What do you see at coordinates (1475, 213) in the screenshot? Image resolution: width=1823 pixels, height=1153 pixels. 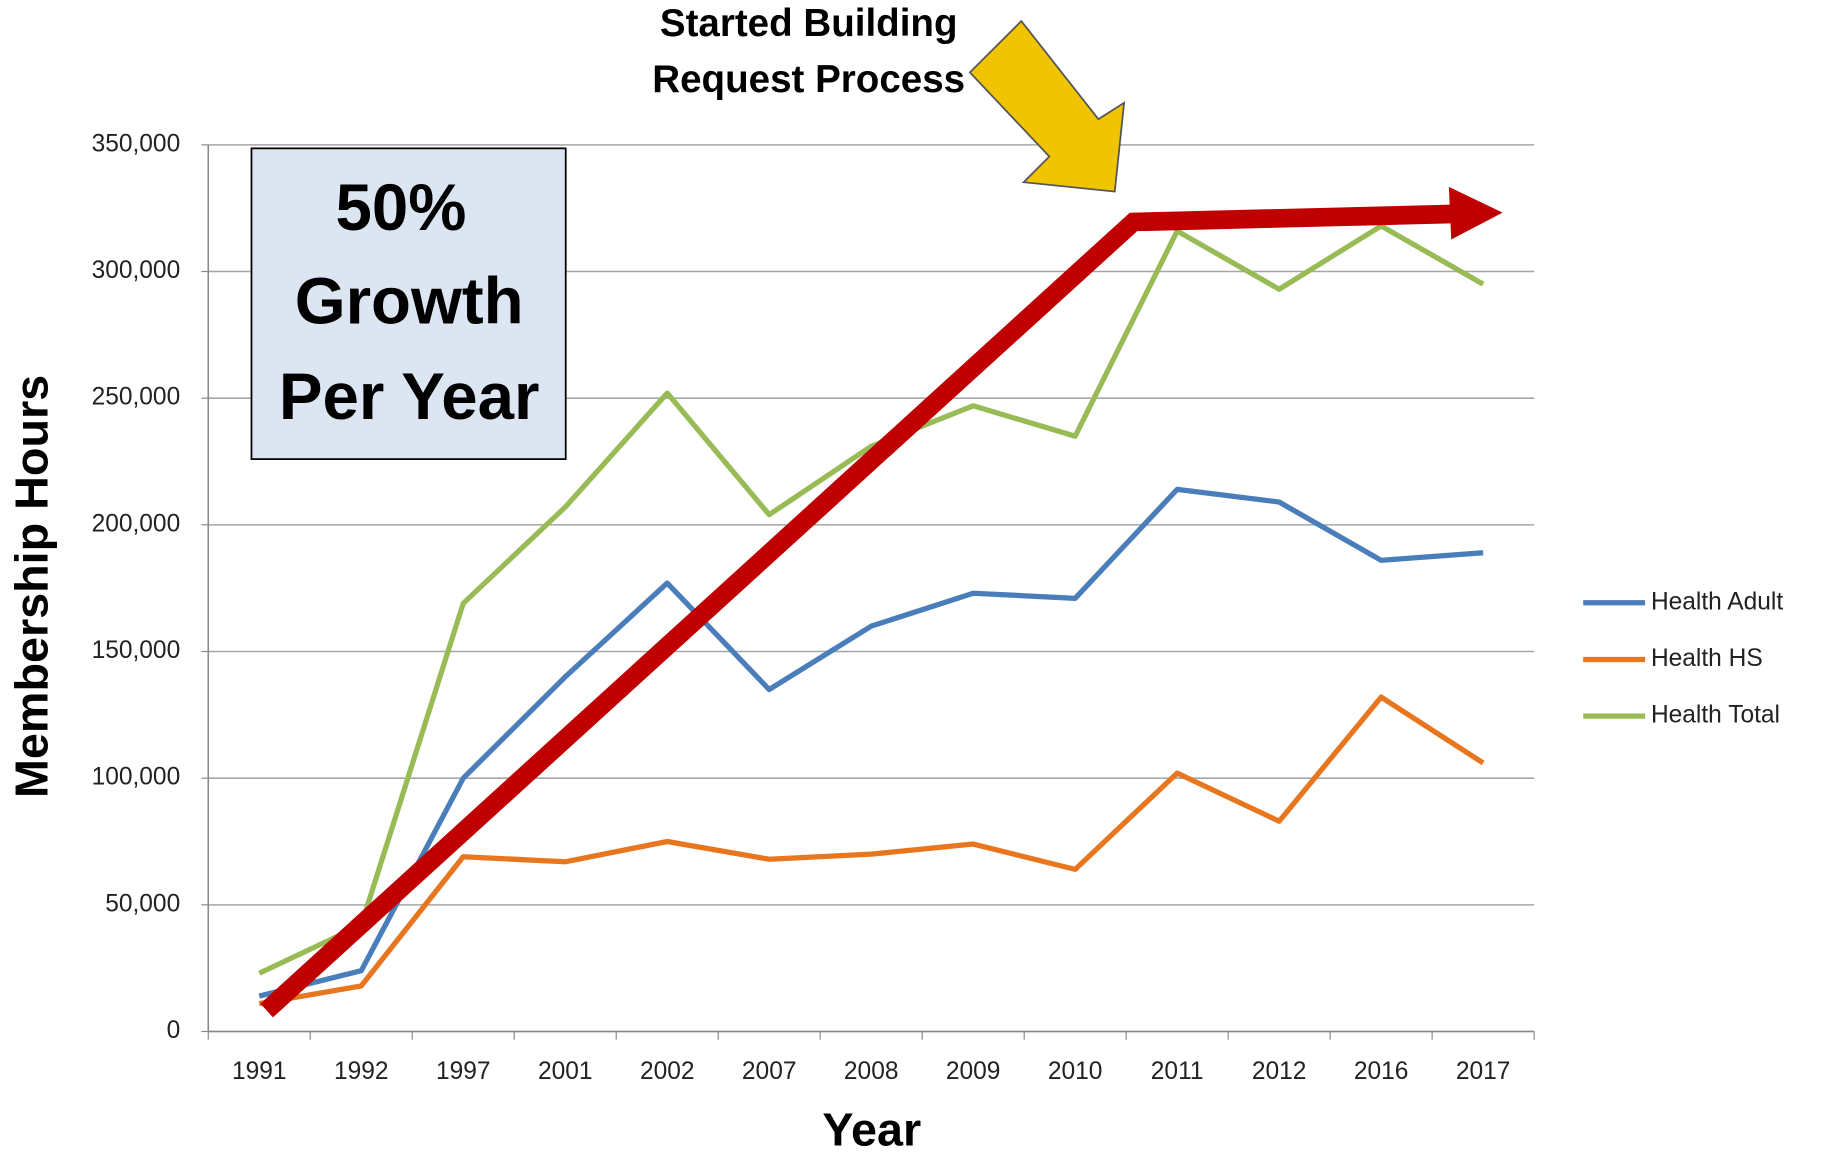 I see `trend-arrow-head` at bounding box center [1475, 213].